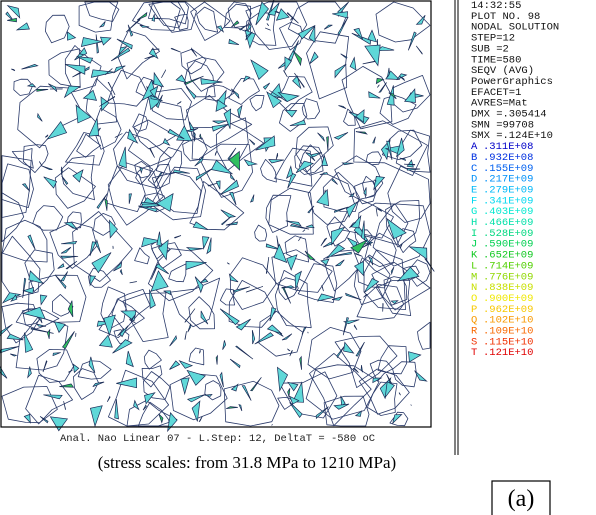 The image size is (596, 515). I want to click on legend-letter: G, so click(474, 212).